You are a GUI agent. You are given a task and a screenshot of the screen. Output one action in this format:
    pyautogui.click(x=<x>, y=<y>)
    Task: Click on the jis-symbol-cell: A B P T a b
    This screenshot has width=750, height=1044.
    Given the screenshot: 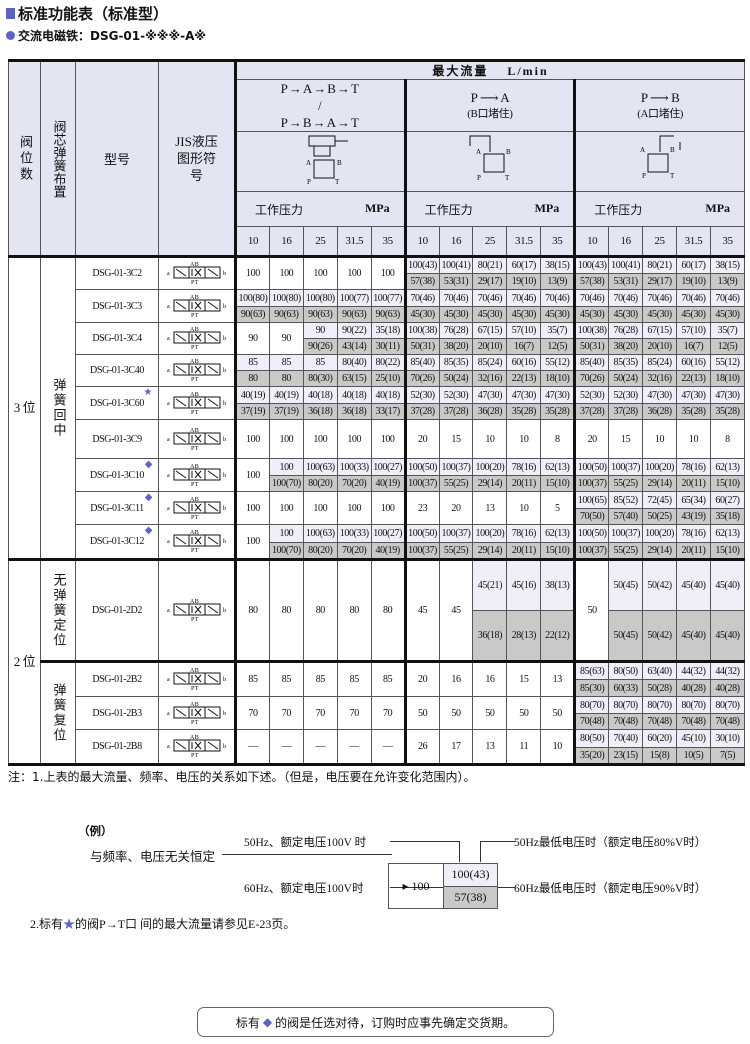 What is the action you would take?
    pyautogui.click(x=197, y=306)
    